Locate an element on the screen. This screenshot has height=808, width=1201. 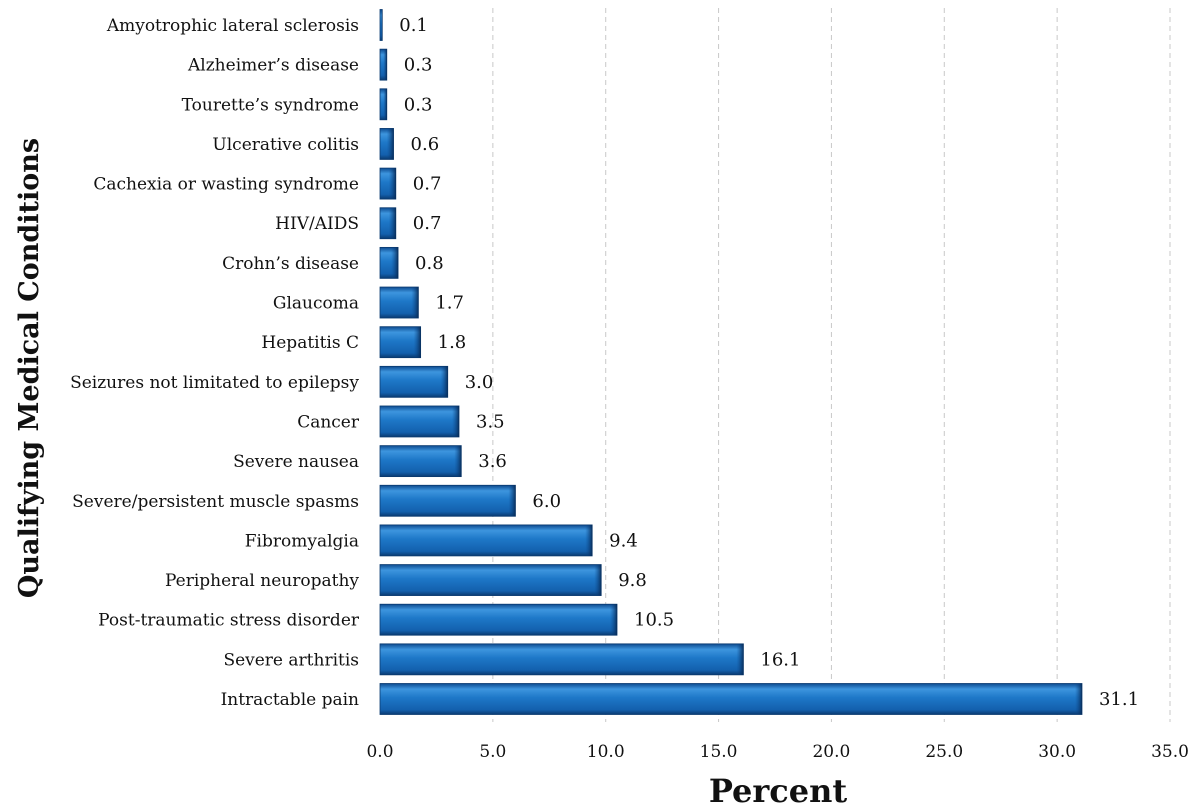
value-label: 3.6 is located at coordinates (492, 461).